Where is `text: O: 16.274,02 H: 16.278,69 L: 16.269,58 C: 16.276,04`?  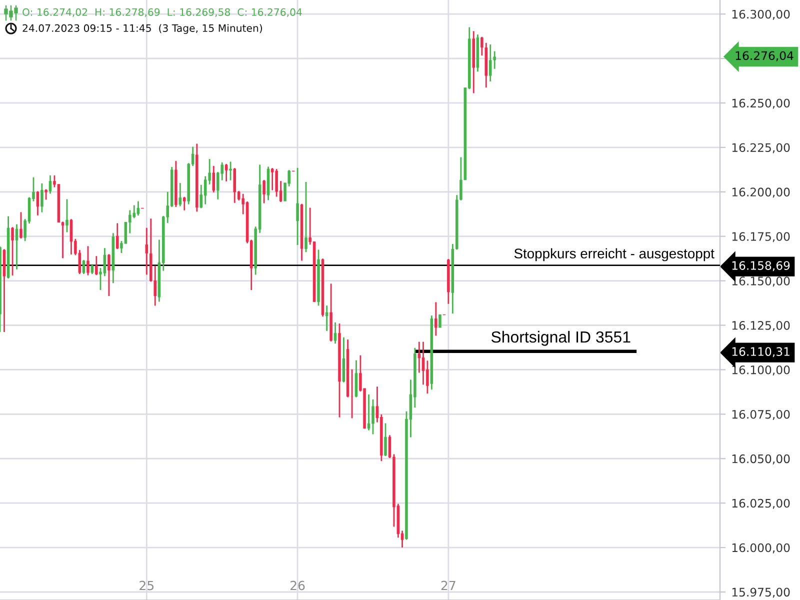
text: O: 16.274,02 H: 16.278,69 L: 16.269,58 C: 16.276,04 is located at coordinates (162, 12).